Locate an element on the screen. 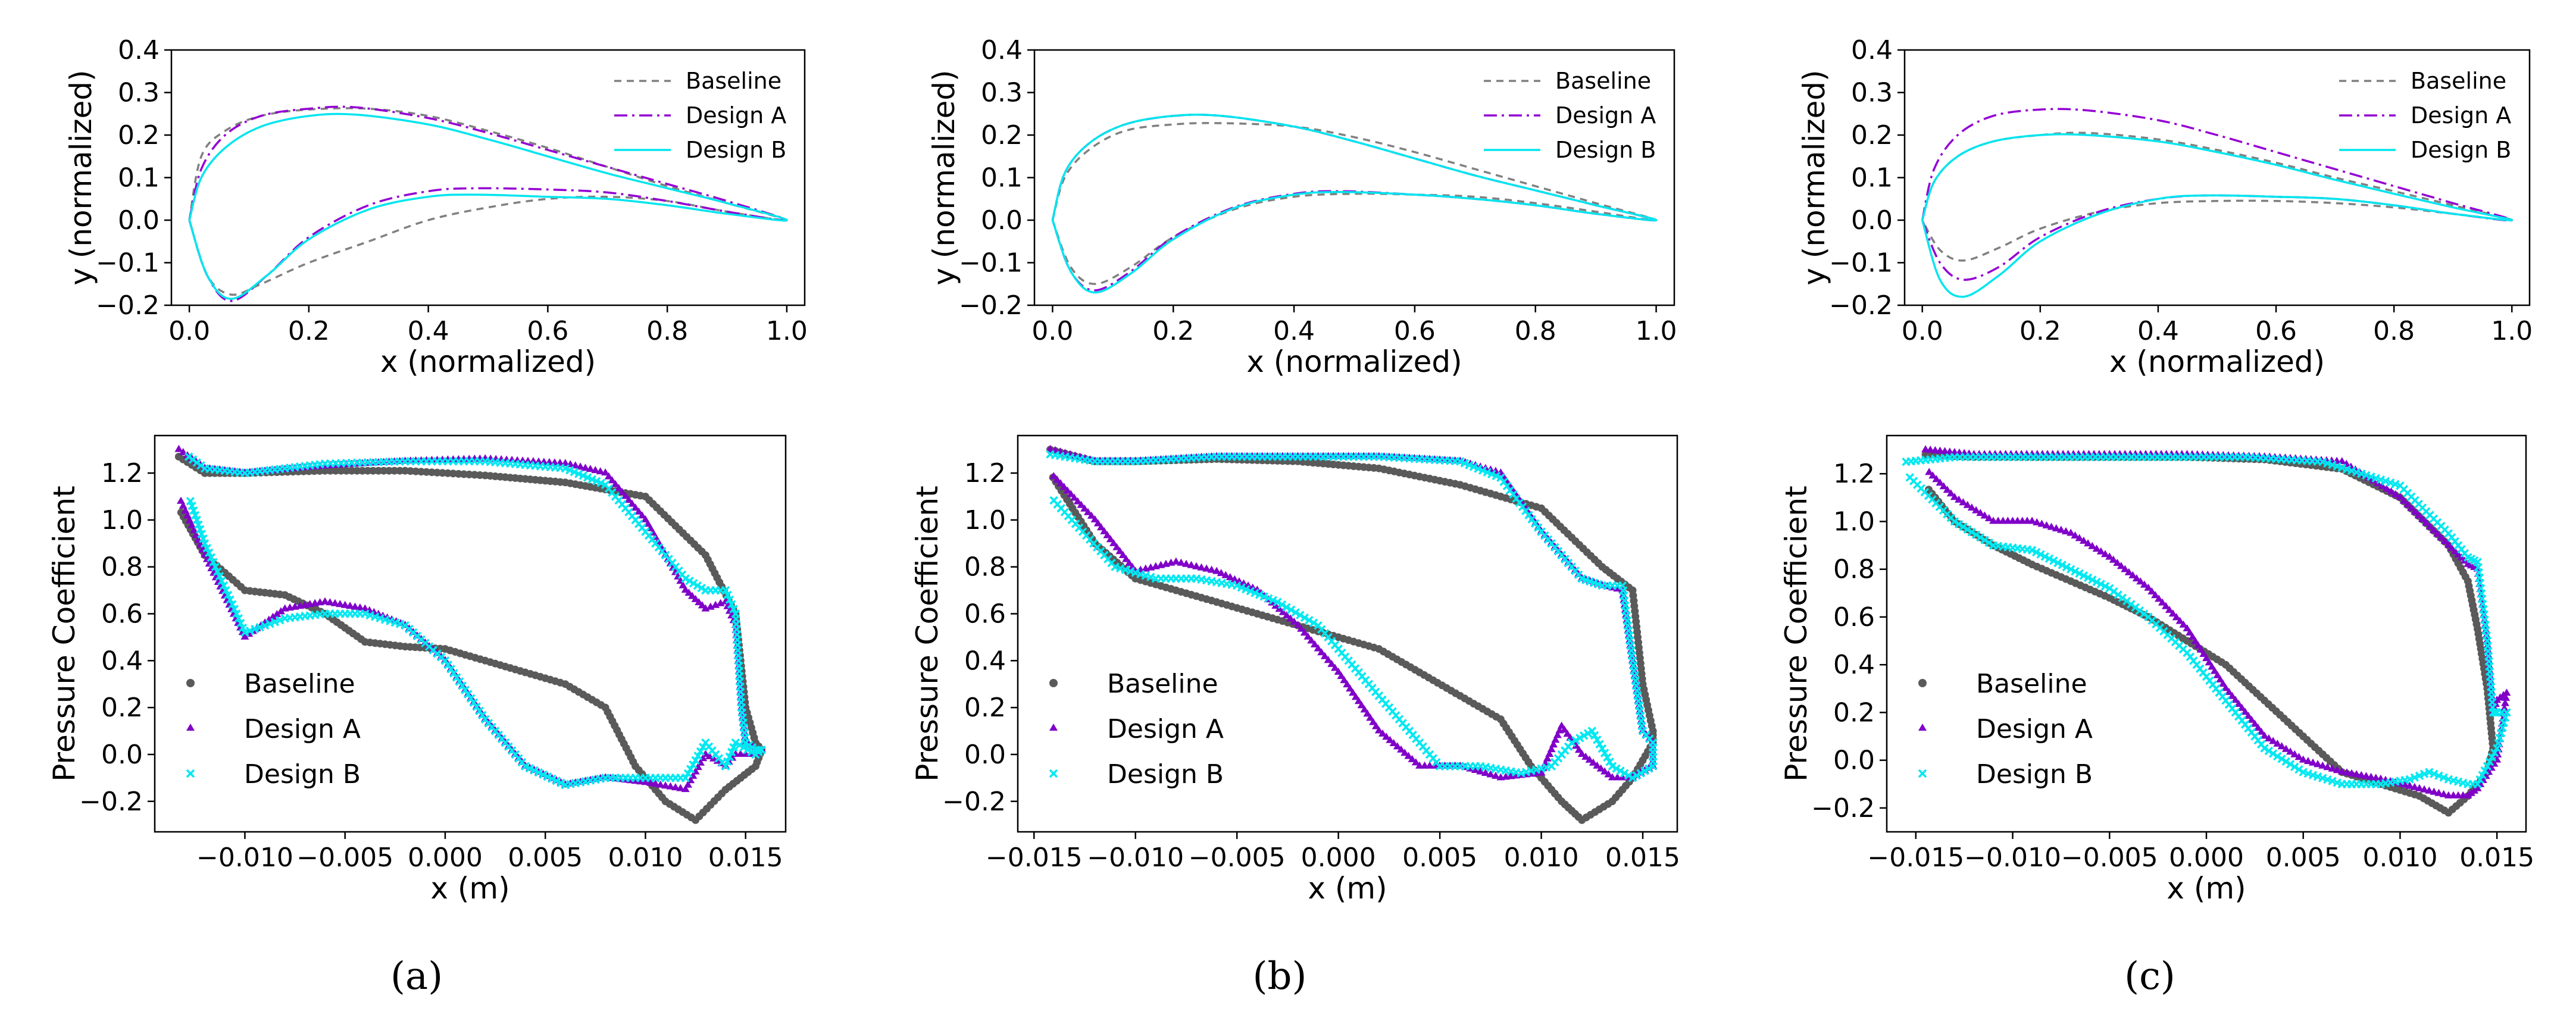  plot-frame is located at coordinates (1347, 633).